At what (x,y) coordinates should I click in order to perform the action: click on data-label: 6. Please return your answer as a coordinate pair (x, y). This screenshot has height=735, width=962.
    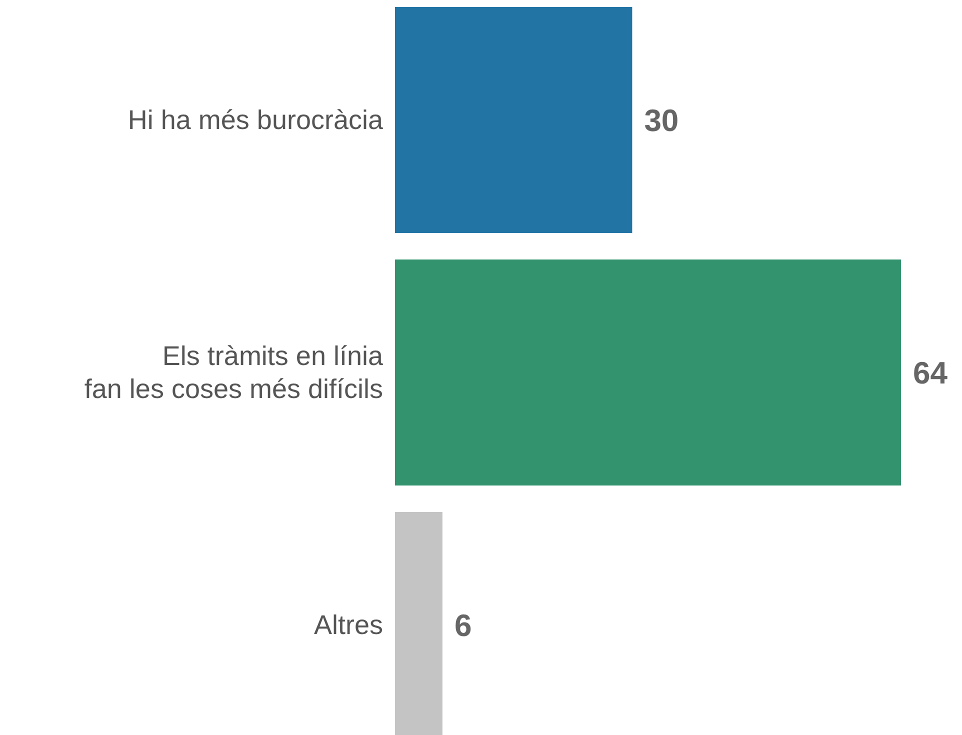
    Looking at the image, I should click on (463, 626).